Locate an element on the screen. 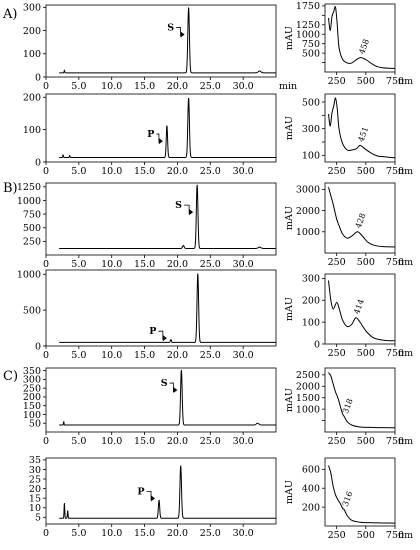 This screenshot has width=420, height=550. chrom-C2-peak-arrowhead is located at coordinates (153, 498).